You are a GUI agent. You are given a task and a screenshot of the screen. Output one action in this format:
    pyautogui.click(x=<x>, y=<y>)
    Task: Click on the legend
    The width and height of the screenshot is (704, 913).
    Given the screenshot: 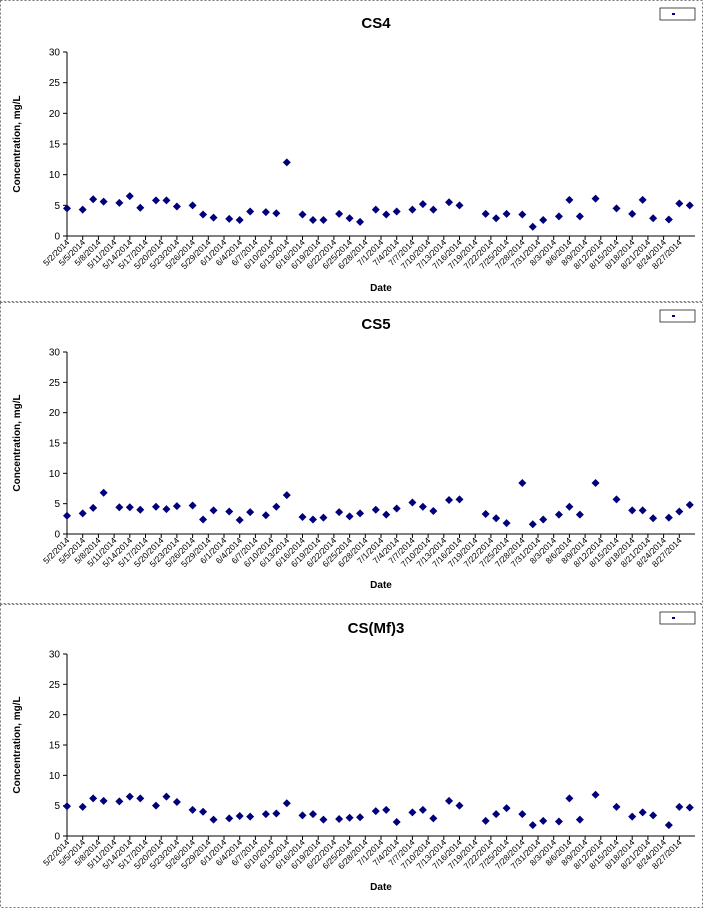 What is the action you would take?
    pyautogui.click(x=677, y=14)
    